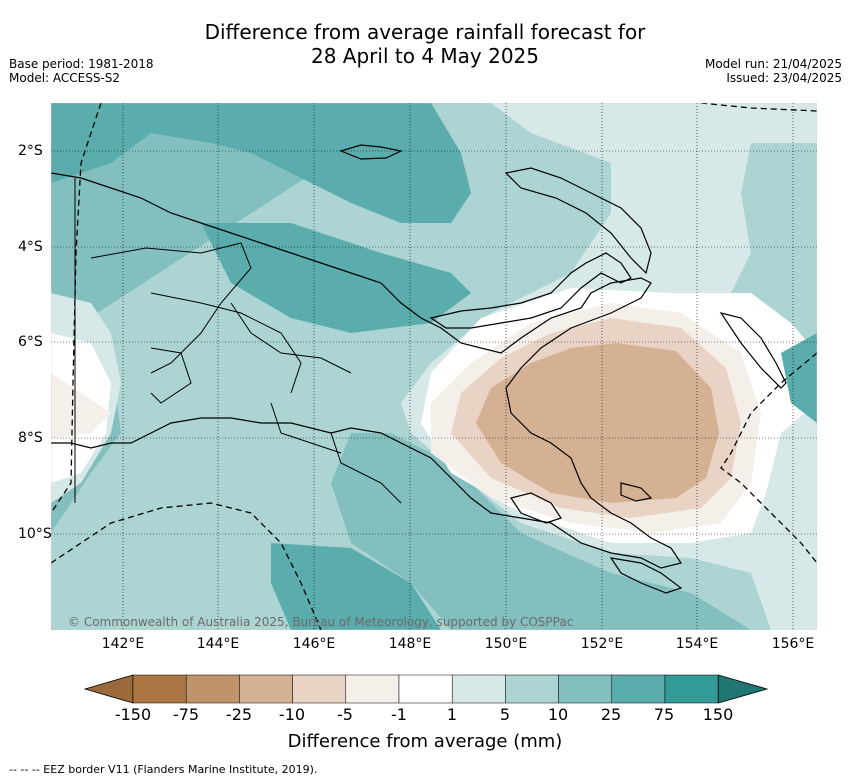 The width and height of the screenshot is (850, 781). What do you see at coordinates (793, 644) in the screenshot?
I see `lon-tick-156: 156°E` at bounding box center [793, 644].